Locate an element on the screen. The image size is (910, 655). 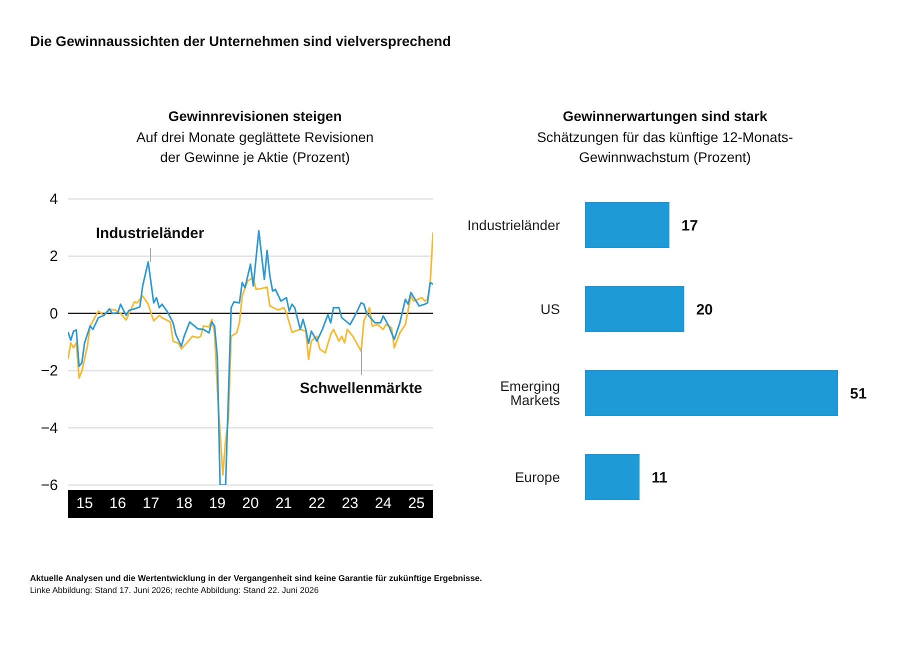
data-label: 17 is located at coordinates (689, 225).